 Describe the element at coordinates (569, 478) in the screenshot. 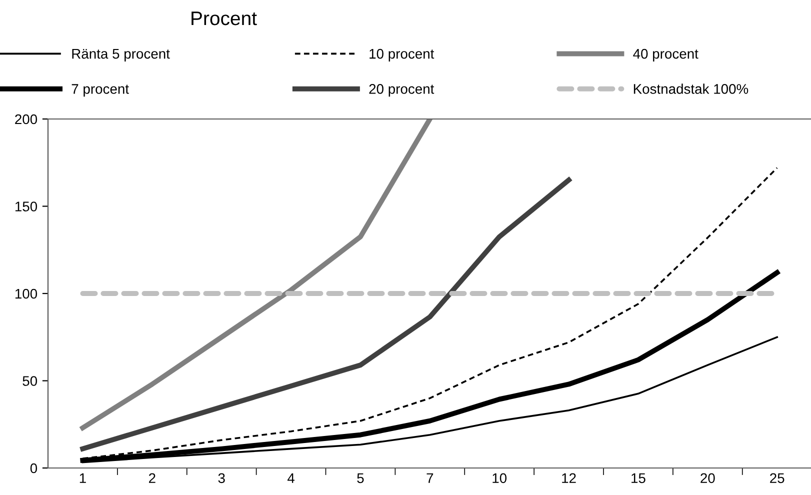

I see `x-tick-label: 12` at that location.